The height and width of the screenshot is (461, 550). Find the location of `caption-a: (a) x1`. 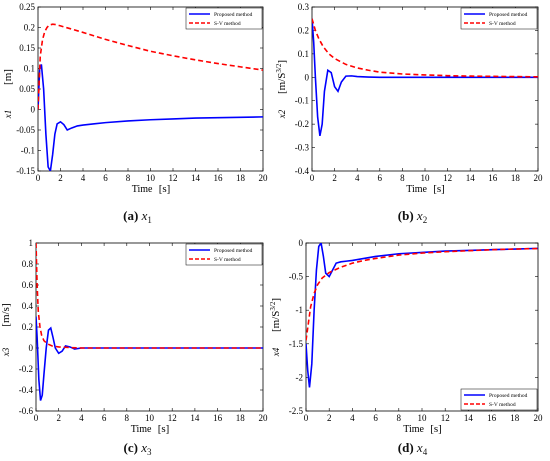

caption-a: (a) x1 is located at coordinates (137, 216).